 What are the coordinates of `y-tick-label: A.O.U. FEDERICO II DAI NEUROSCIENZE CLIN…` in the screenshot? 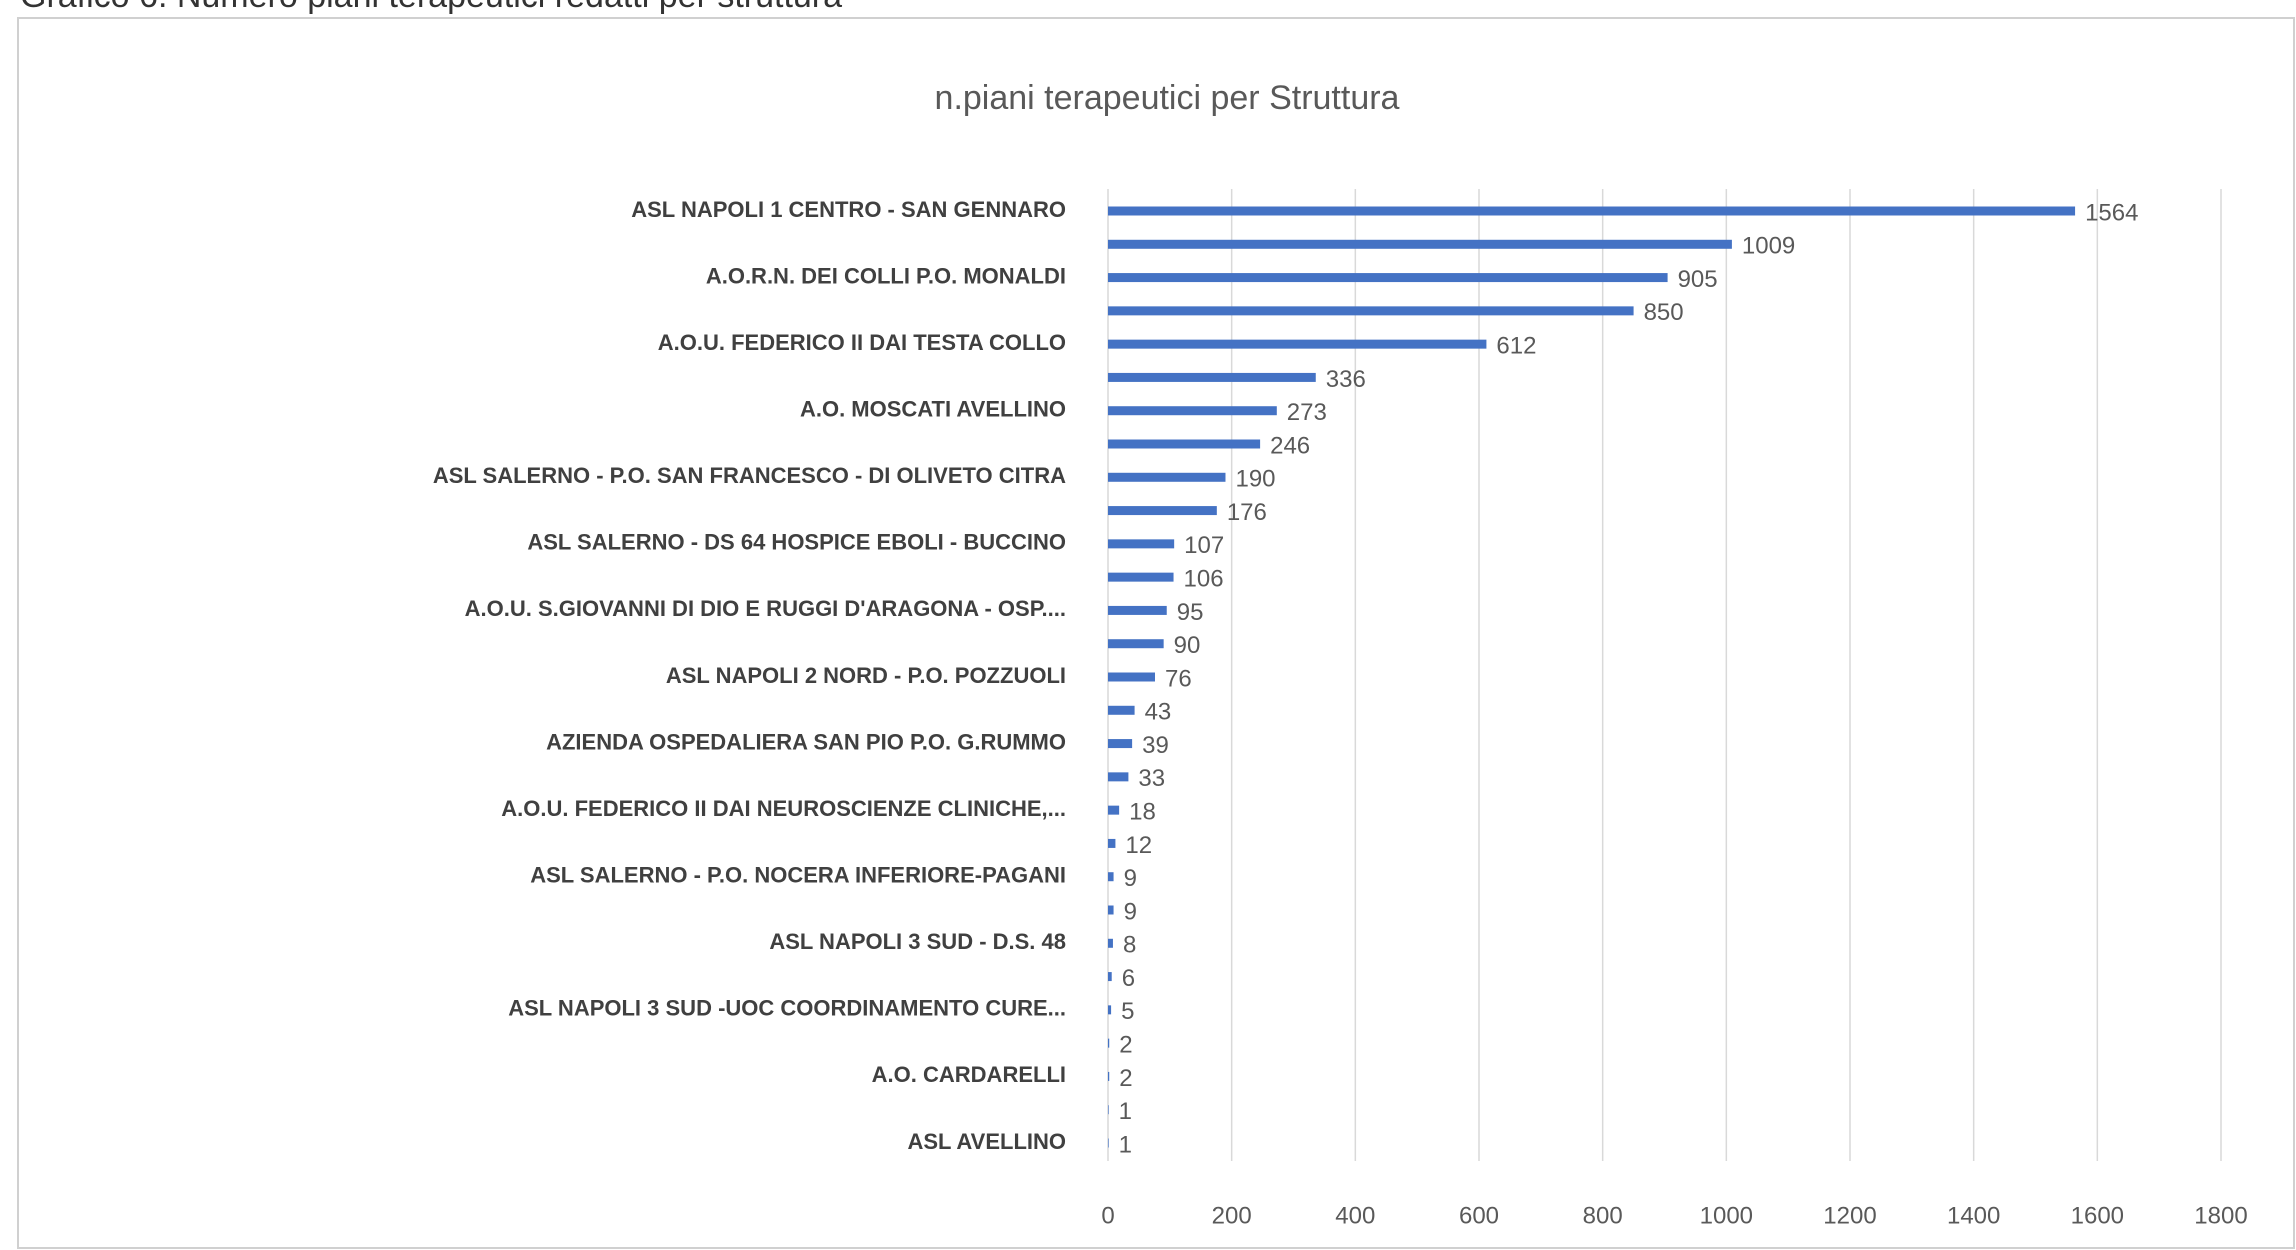 It's located at (783, 808).